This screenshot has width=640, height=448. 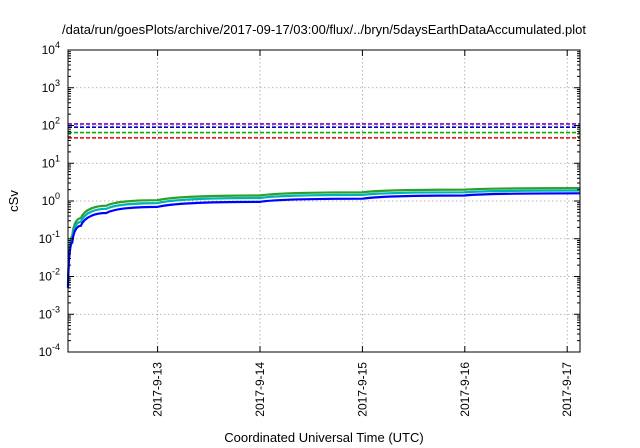 I want to click on x-tick-label: 2017-9-15, so click(x=362, y=389).